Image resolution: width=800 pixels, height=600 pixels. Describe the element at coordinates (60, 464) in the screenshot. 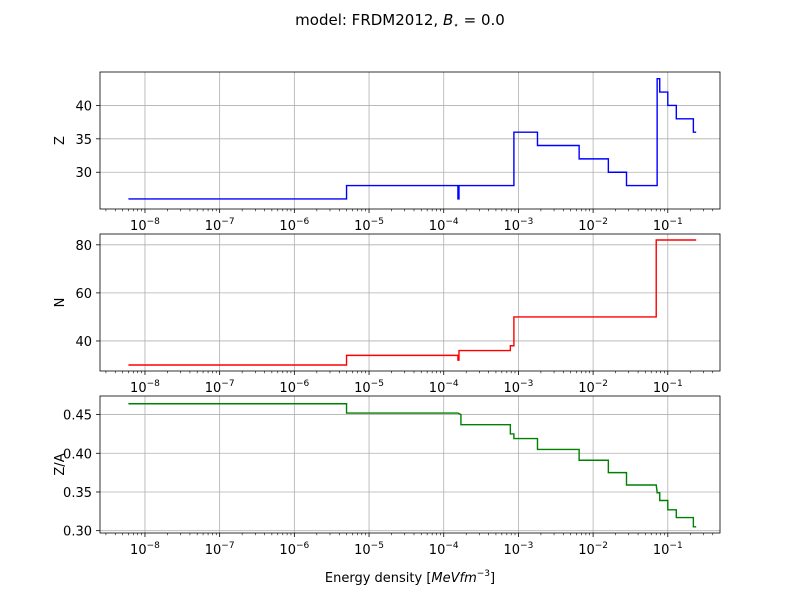

I see `y-axis-label: Z/A` at that location.